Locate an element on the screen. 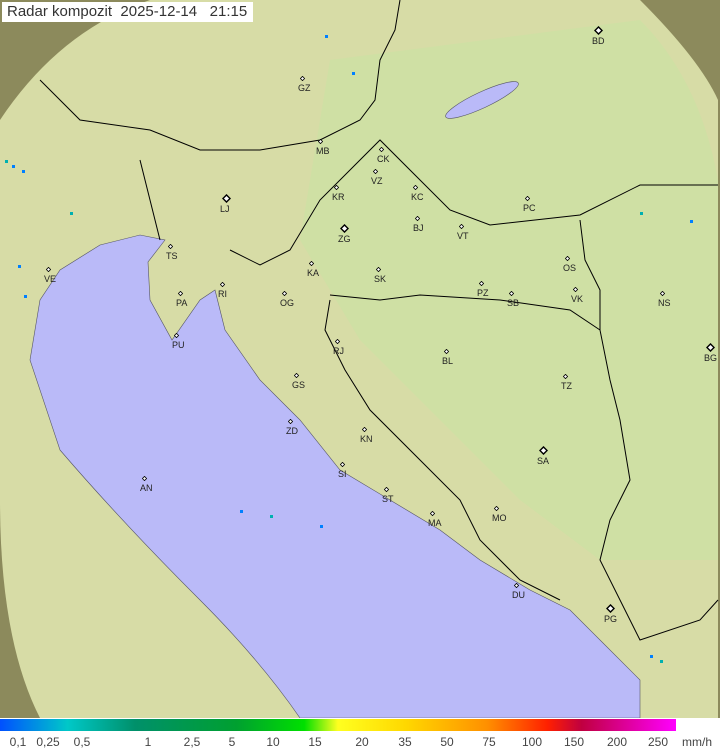 This screenshot has width=720, height=751. city-ts: TS is located at coordinates (172, 252).